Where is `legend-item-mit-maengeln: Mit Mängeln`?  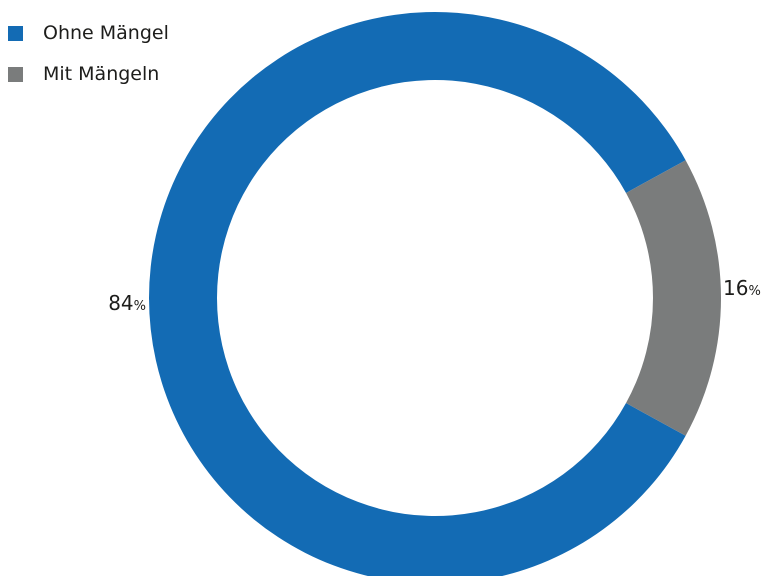
legend-item-mit-maengeln: Mit Mängeln is located at coordinates (88, 74).